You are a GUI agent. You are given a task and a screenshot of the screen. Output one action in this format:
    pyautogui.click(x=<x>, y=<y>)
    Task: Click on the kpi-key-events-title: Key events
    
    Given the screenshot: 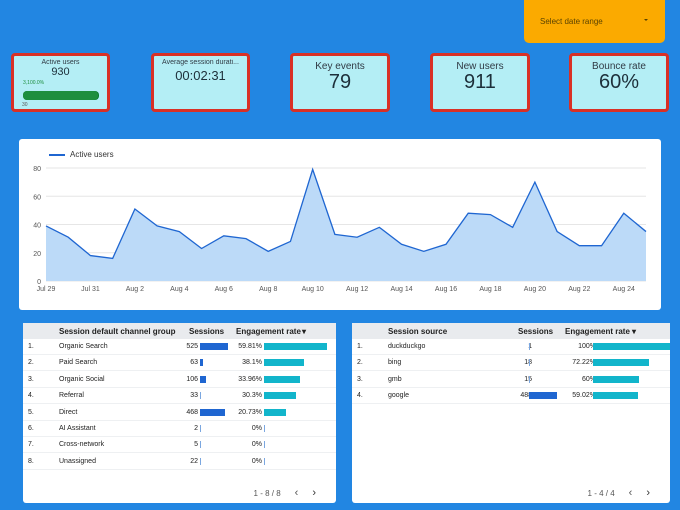 What is the action you would take?
    pyautogui.click(x=340, y=66)
    